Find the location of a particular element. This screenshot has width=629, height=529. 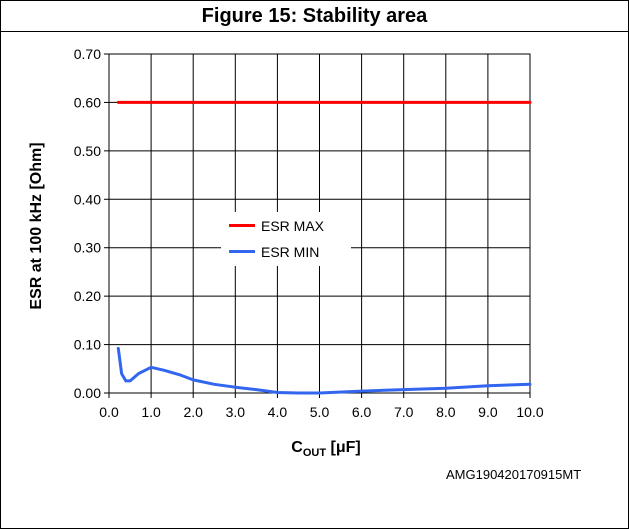

legend: ESR MAX ESR MIN is located at coordinates (286, 239).